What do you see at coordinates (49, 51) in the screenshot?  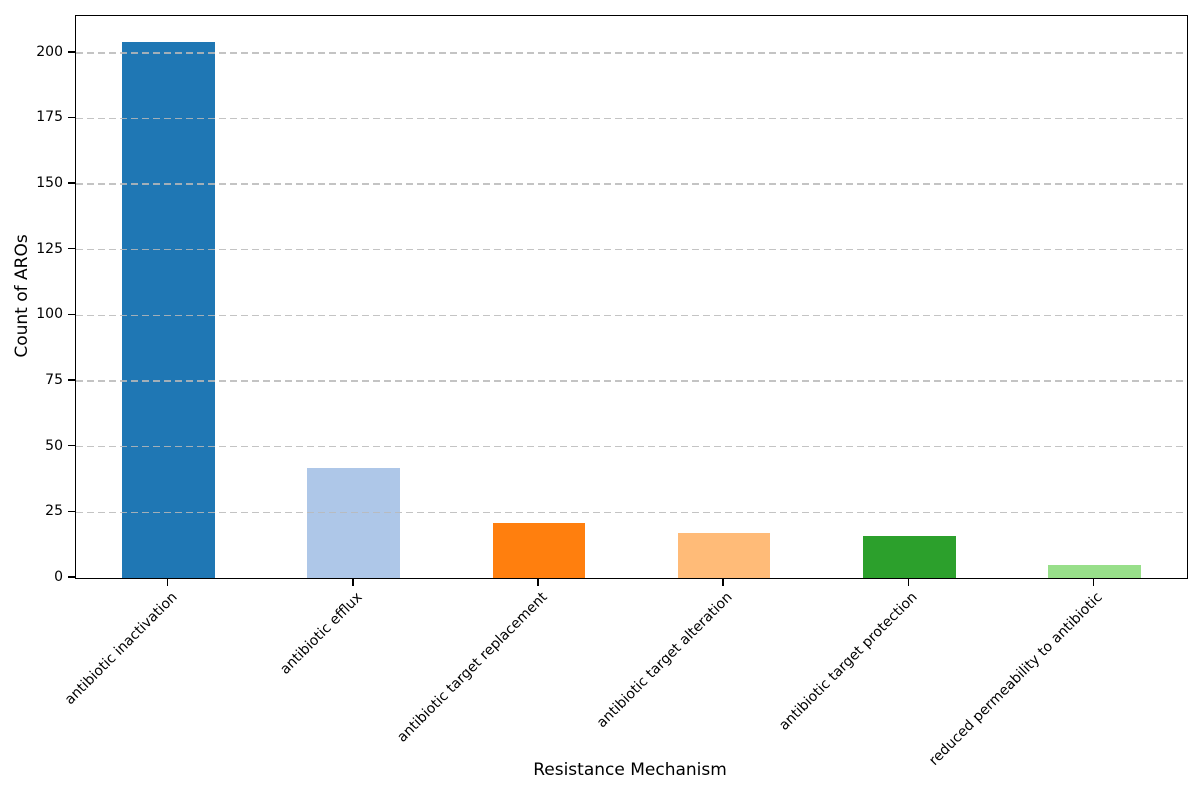 I see `y-tick-label-200: 200` at bounding box center [49, 51].